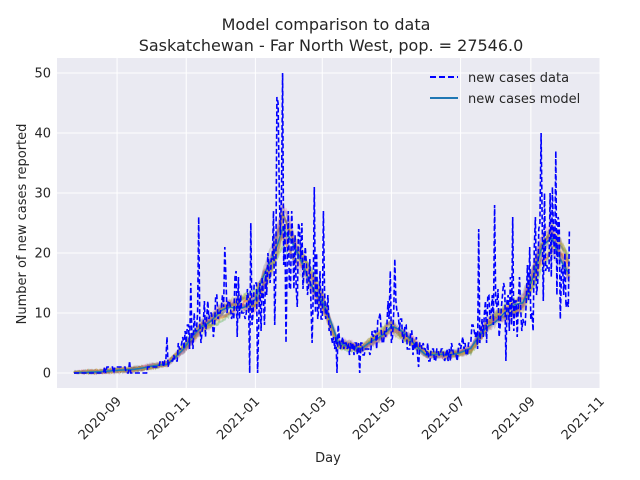 This screenshot has height=480, width=640. I want to click on y-tick-label: 50, so click(42, 74).